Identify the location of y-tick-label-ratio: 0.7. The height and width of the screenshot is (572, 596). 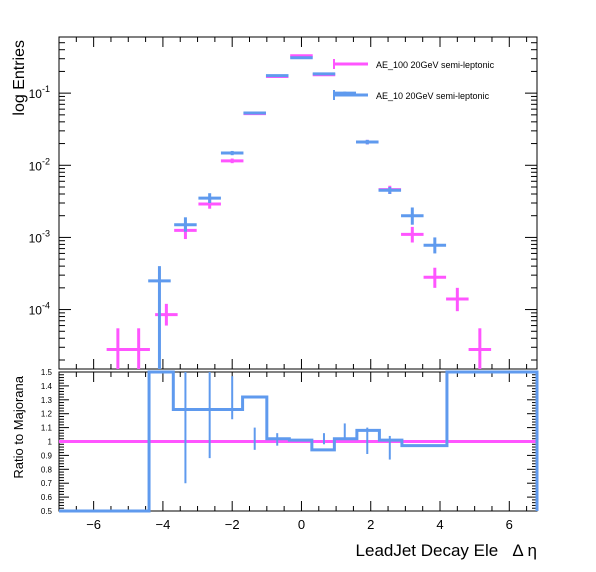
(47, 483).